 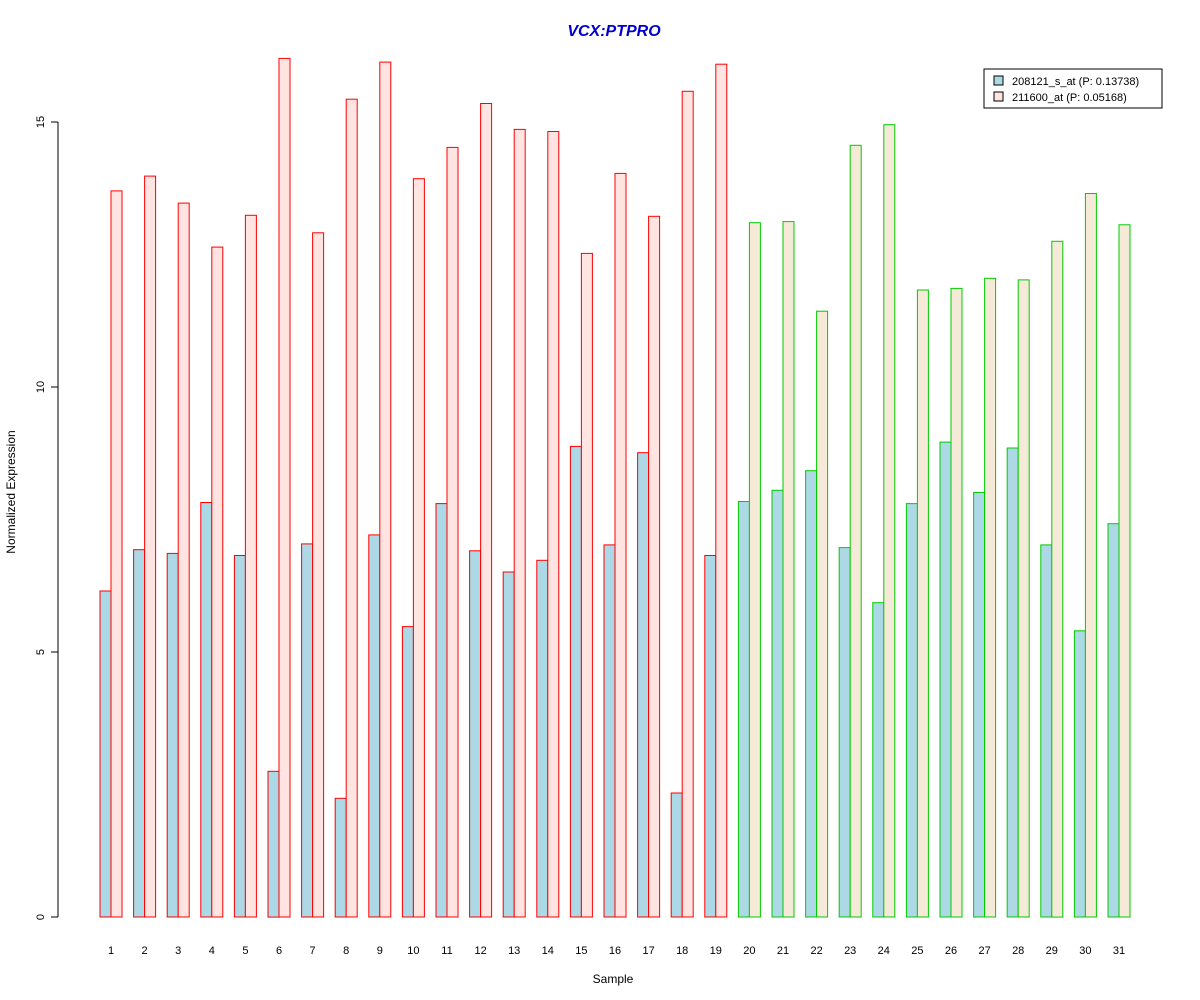 I want to click on x-tick-label-24: 24, so click(x=884, y=951).